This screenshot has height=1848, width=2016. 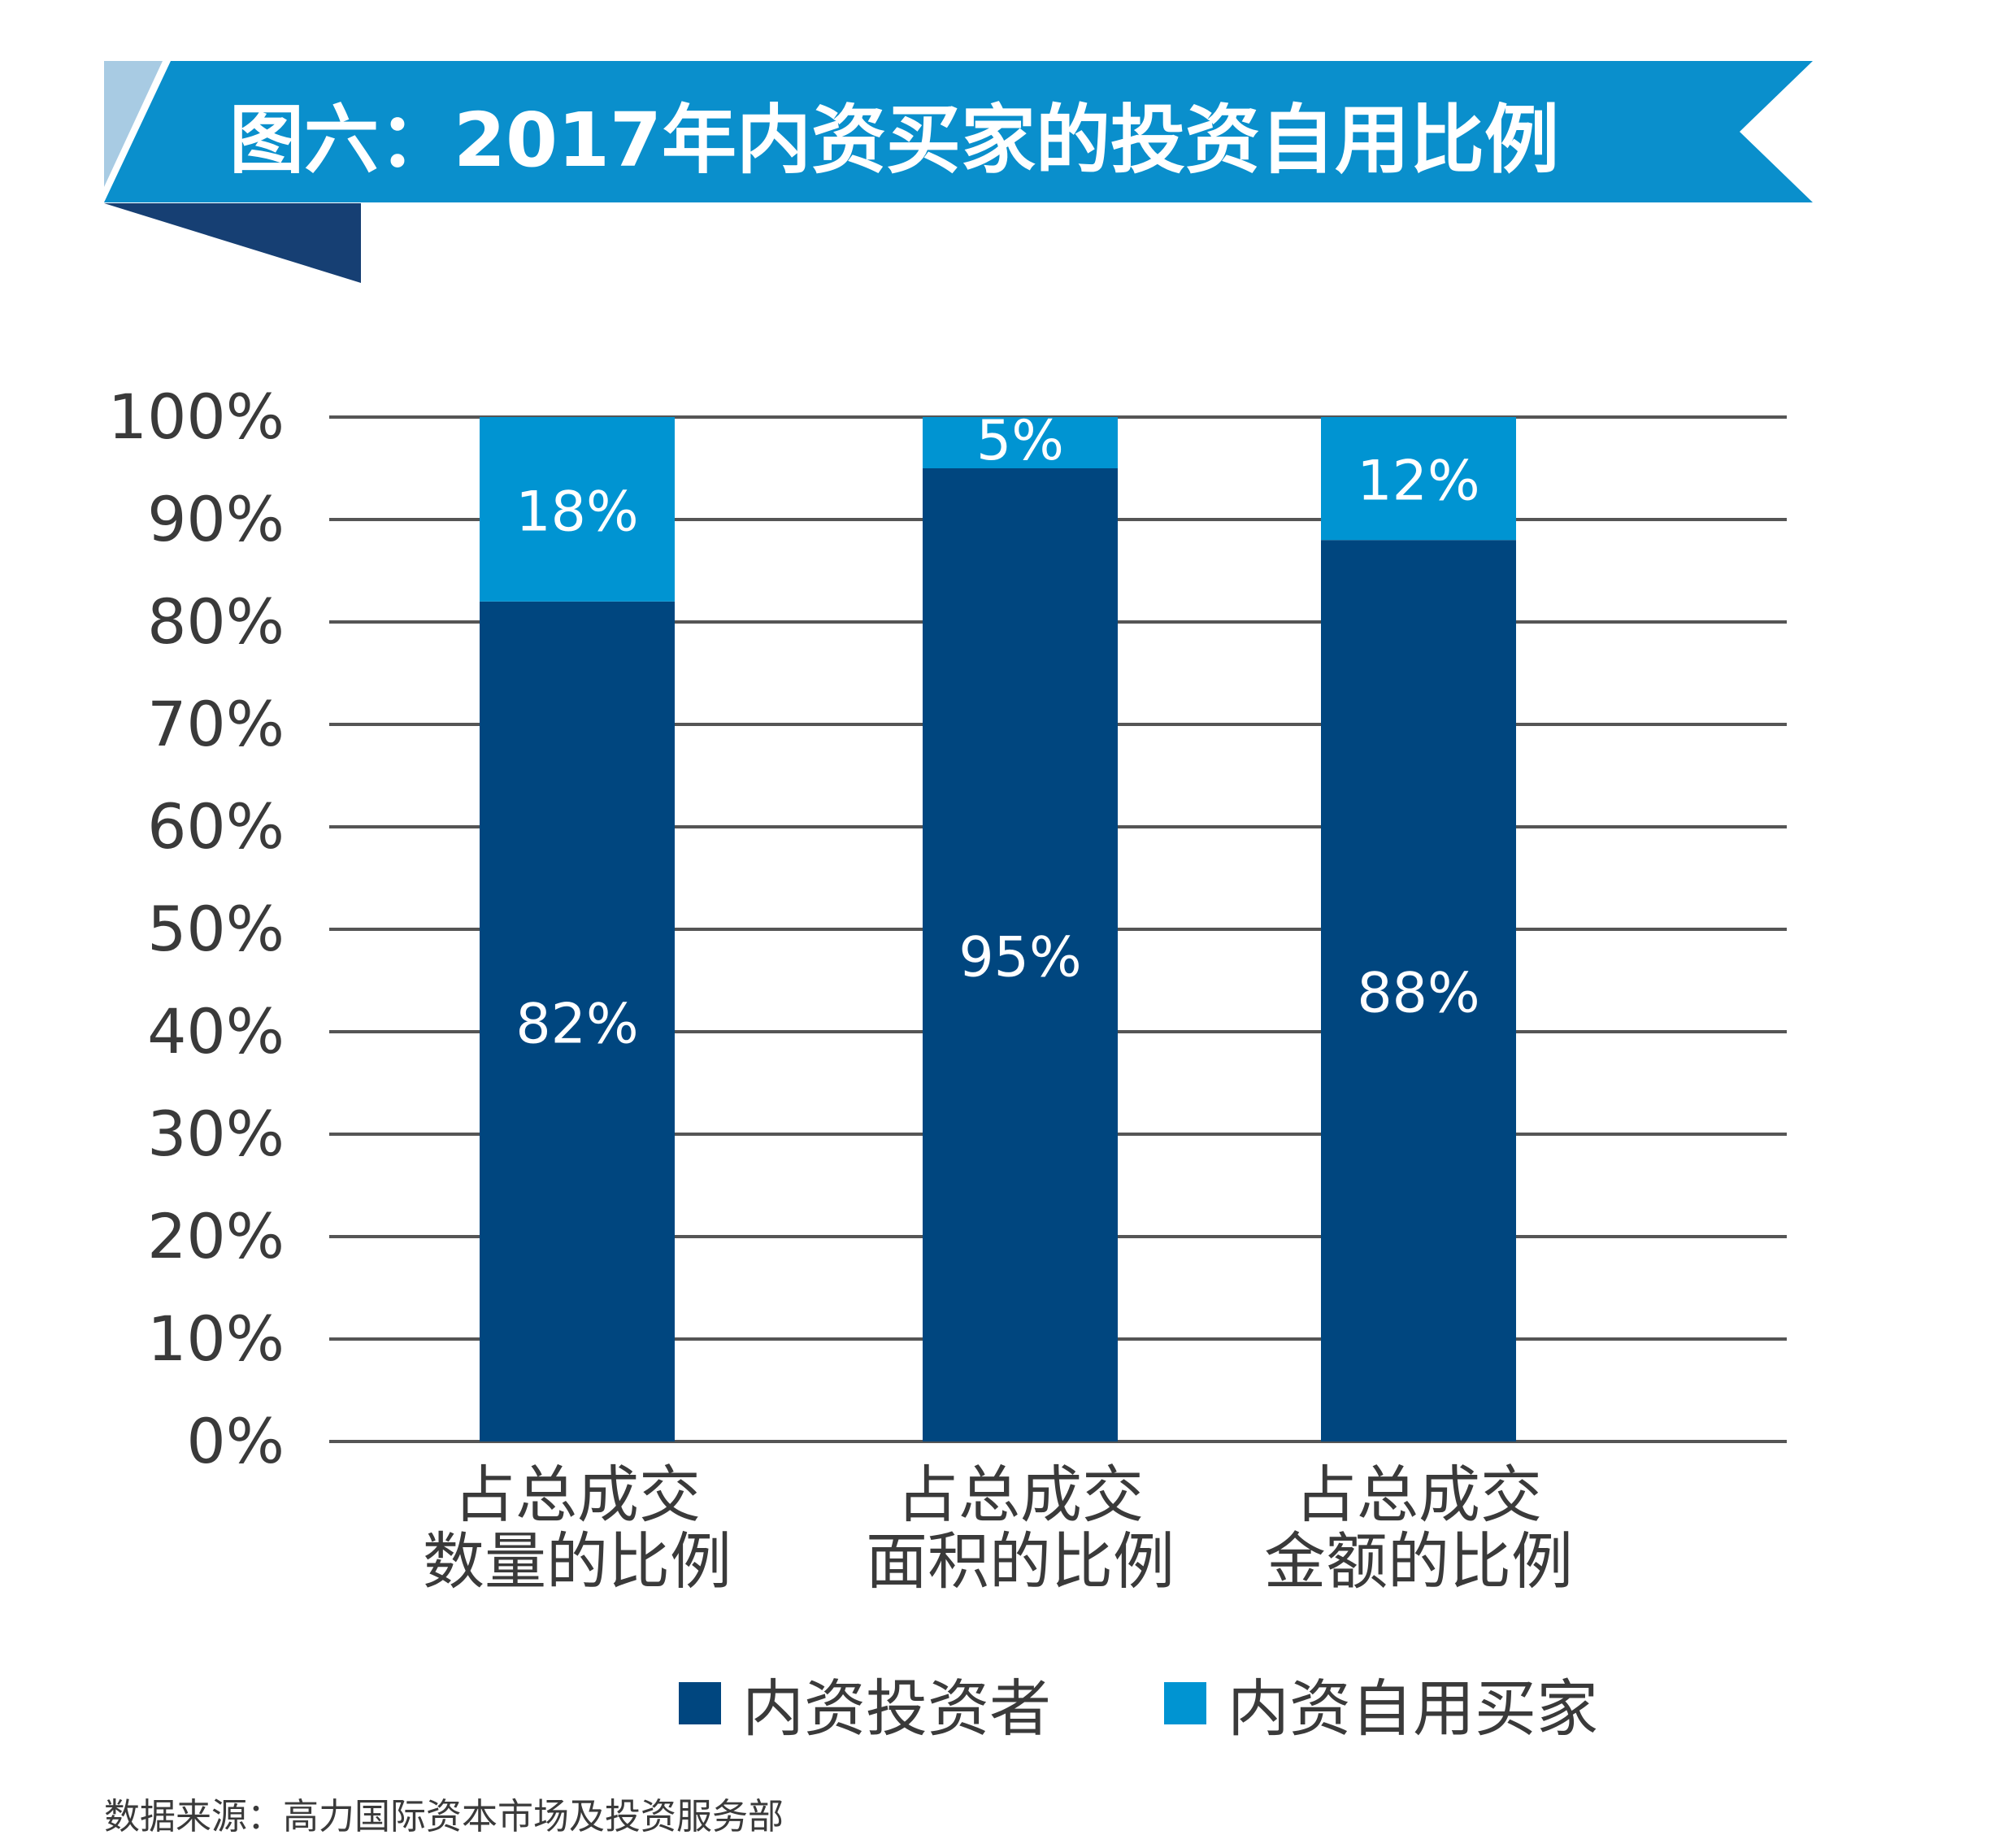 I want to click on y-tick-label: 20%, so click(x=216, y=1236).